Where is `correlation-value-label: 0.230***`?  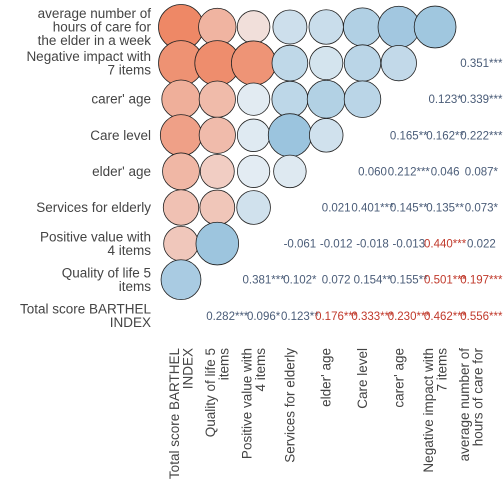 correlation-value-label: 0.230*** is located at coordinates (409, 317).